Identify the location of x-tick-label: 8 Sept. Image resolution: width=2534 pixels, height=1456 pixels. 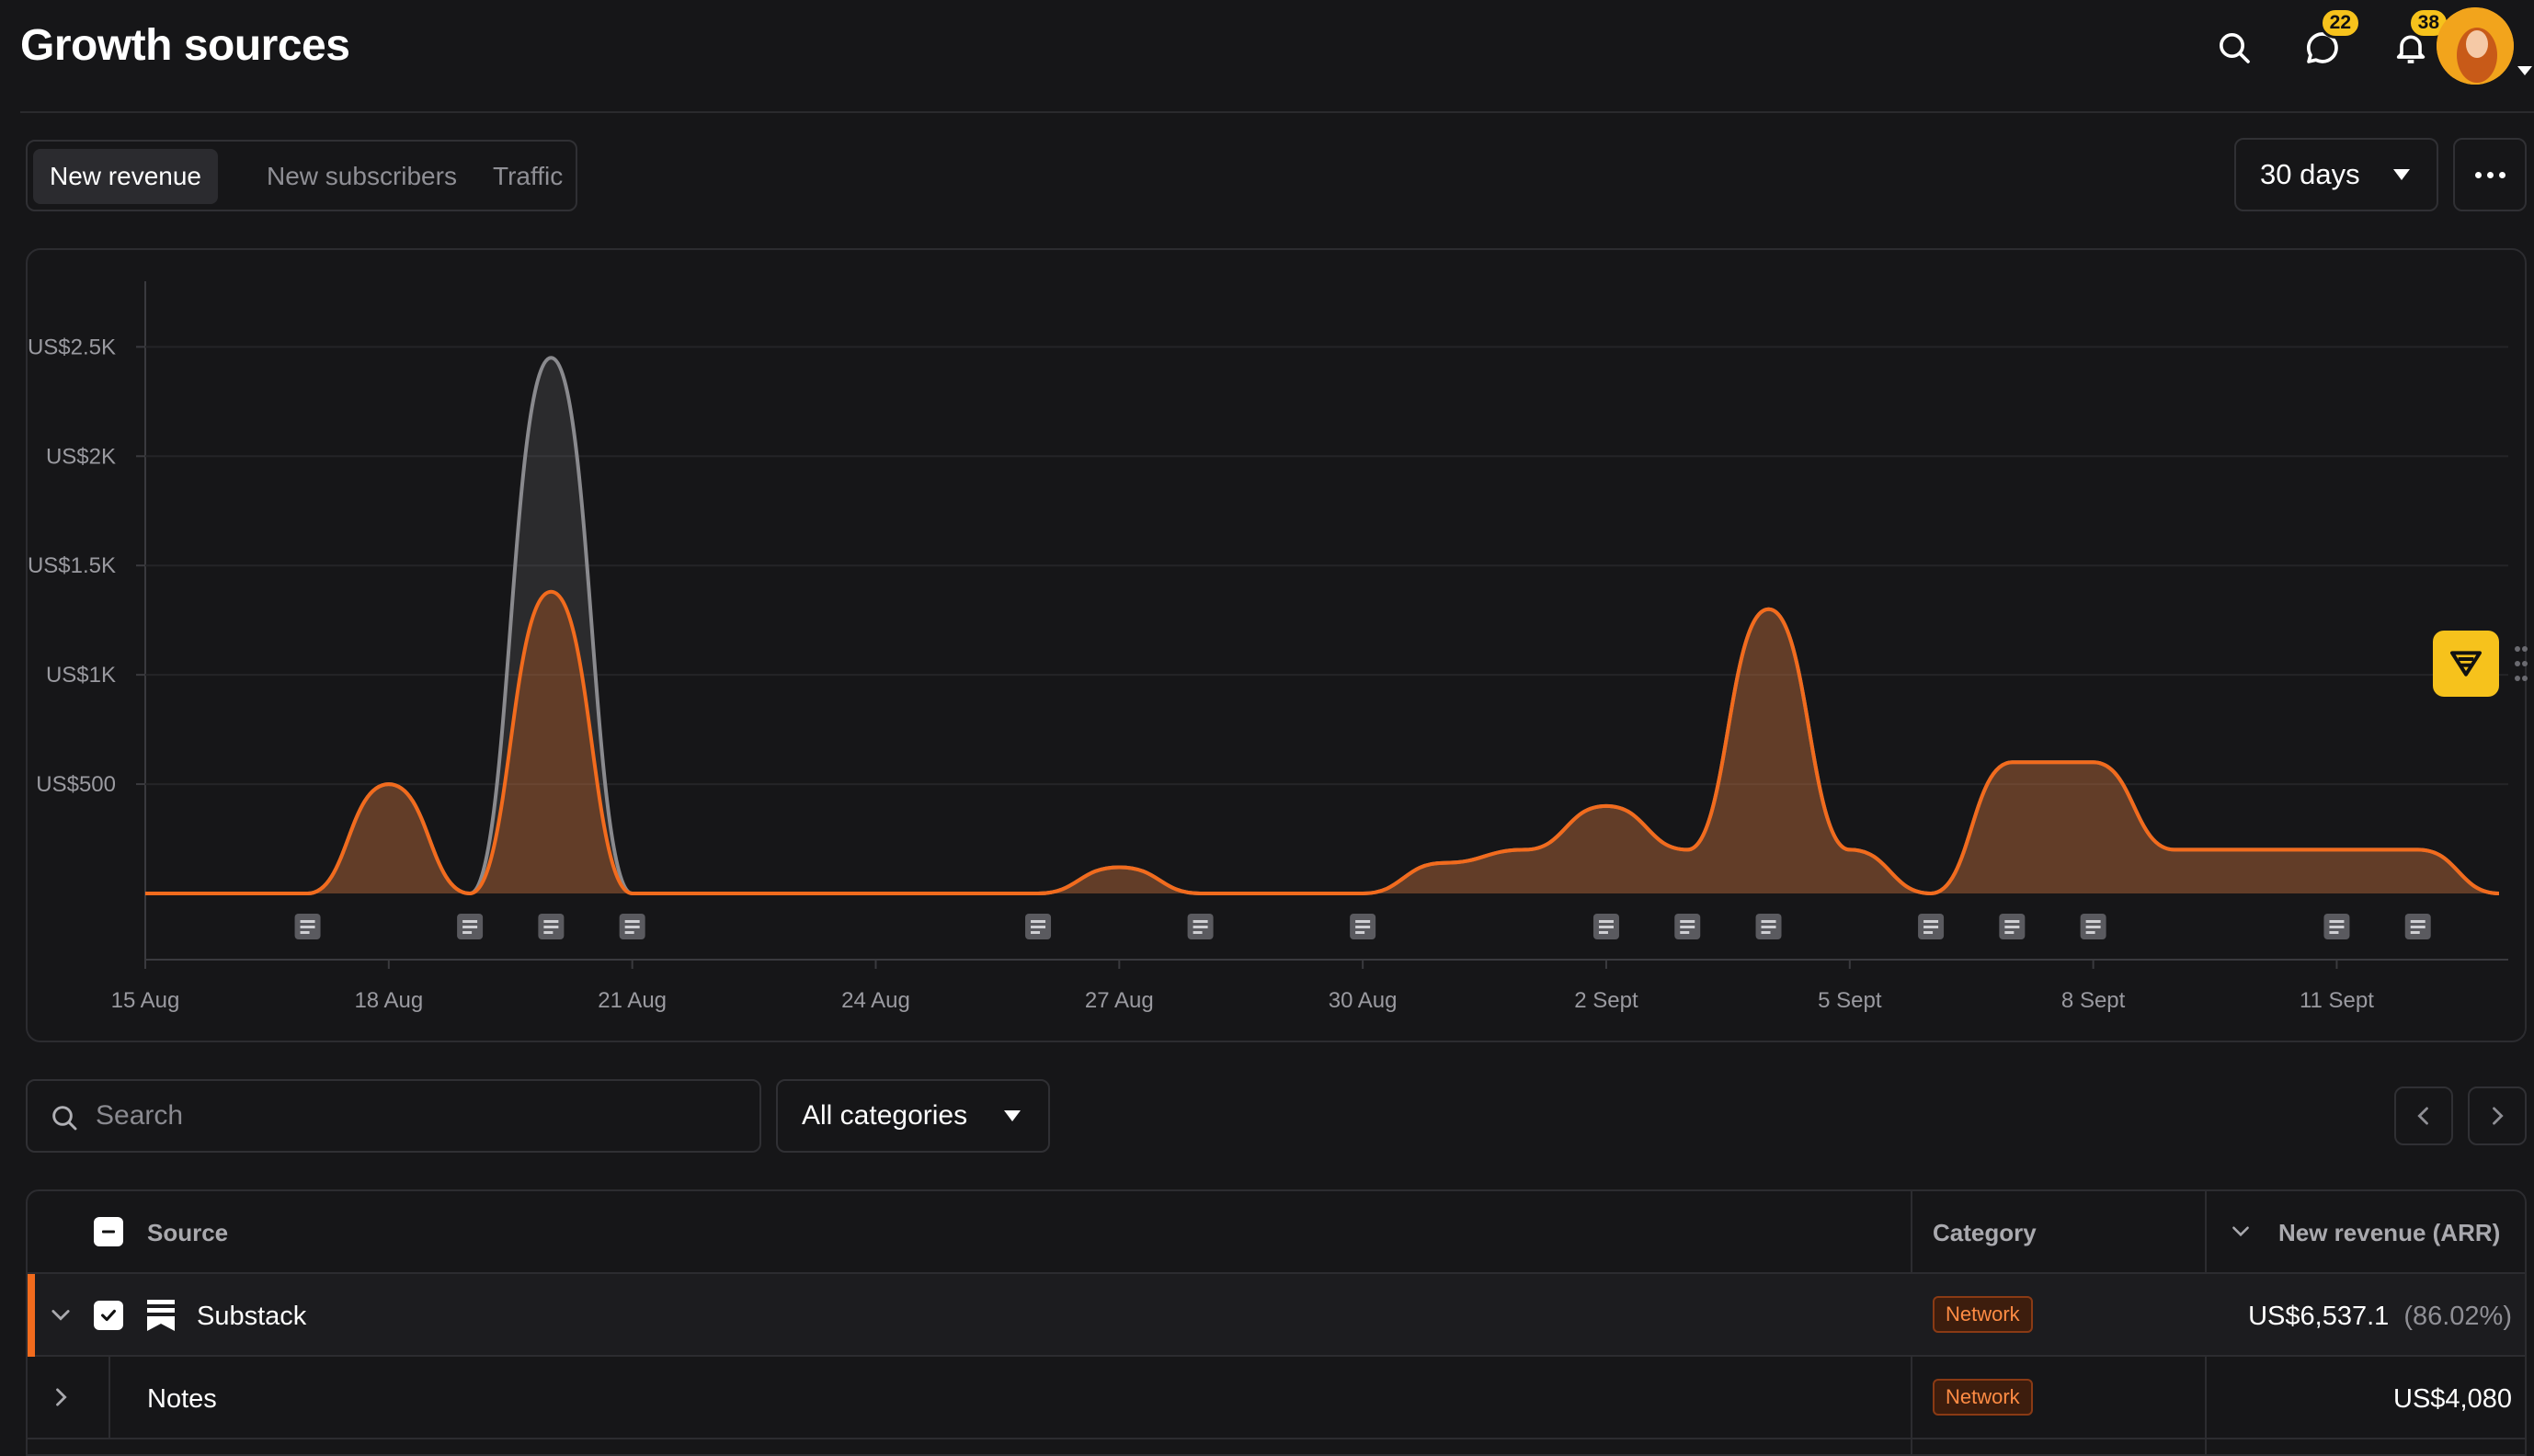
(2094, 1000).